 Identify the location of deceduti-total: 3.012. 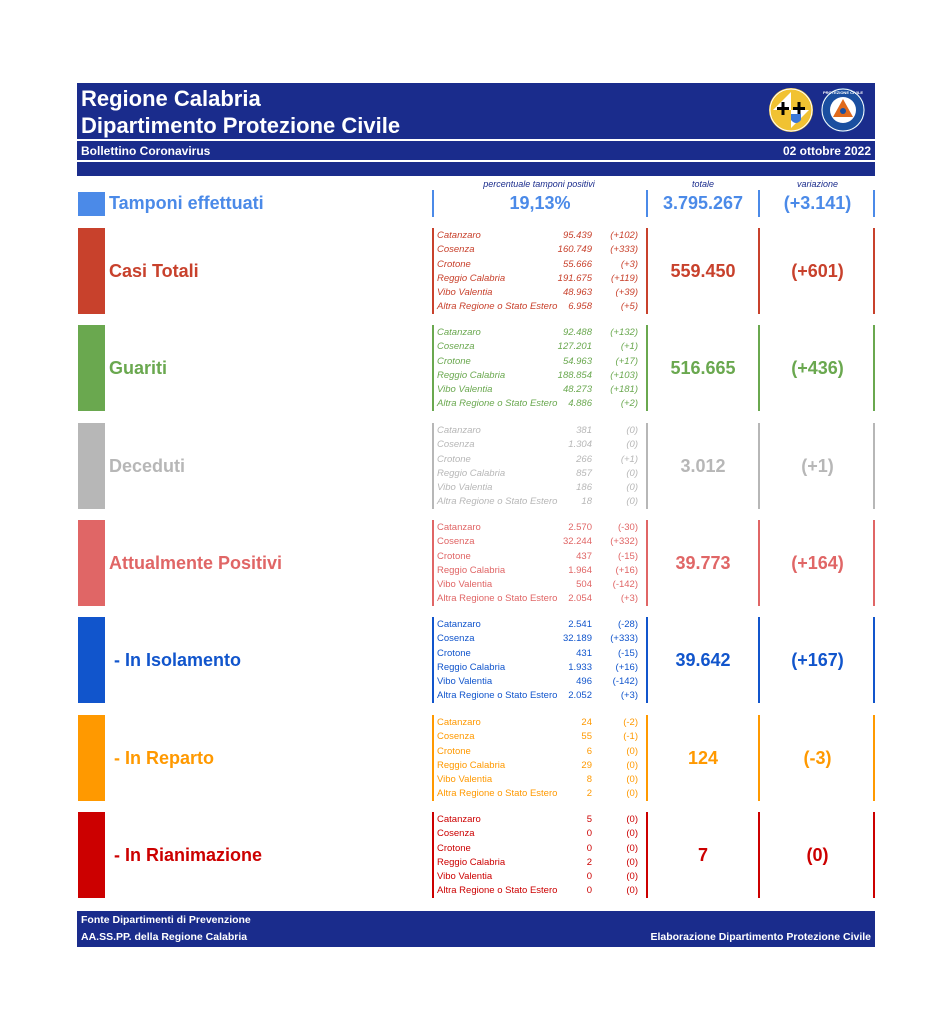
(703, 466).